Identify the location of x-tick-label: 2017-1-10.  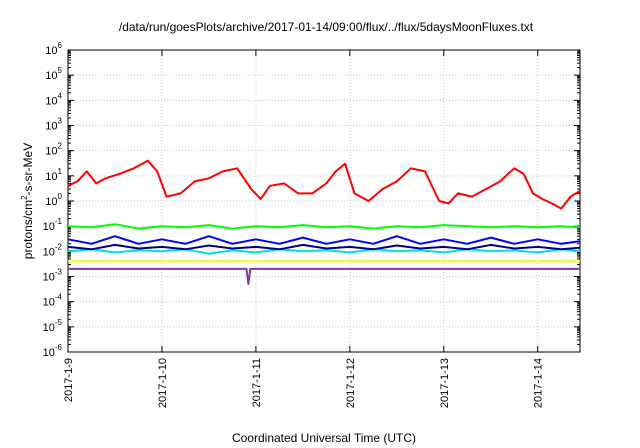
(163, 383).